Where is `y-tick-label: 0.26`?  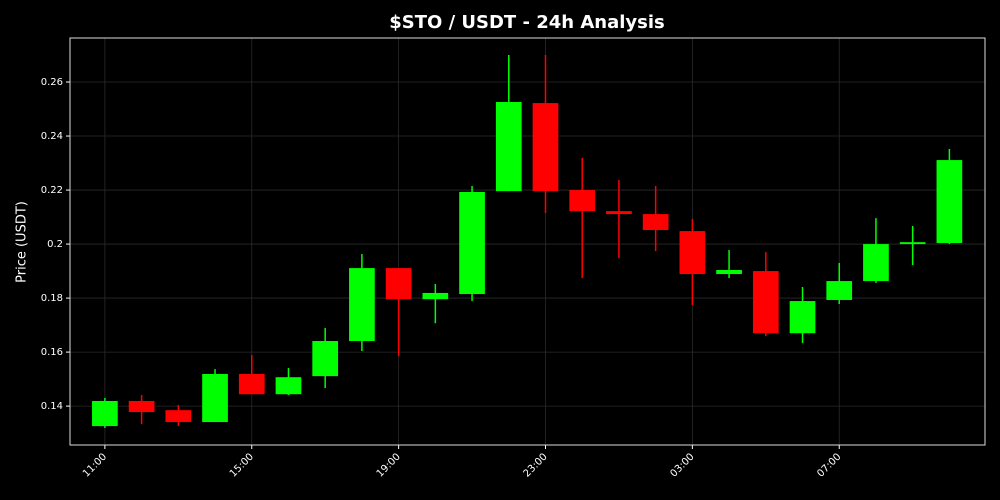
y-tick-label: 0.26 is located at coordinates (52, 82).